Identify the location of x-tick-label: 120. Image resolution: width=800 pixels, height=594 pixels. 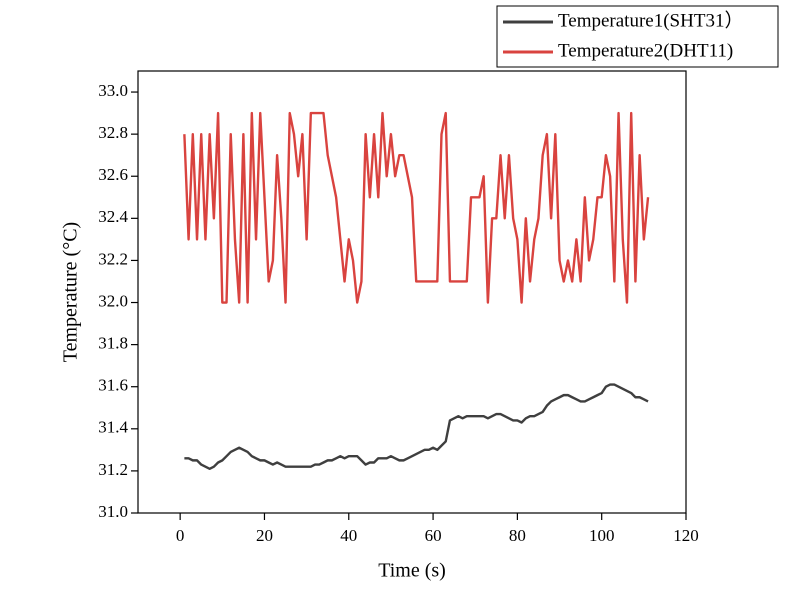
(686, 535).